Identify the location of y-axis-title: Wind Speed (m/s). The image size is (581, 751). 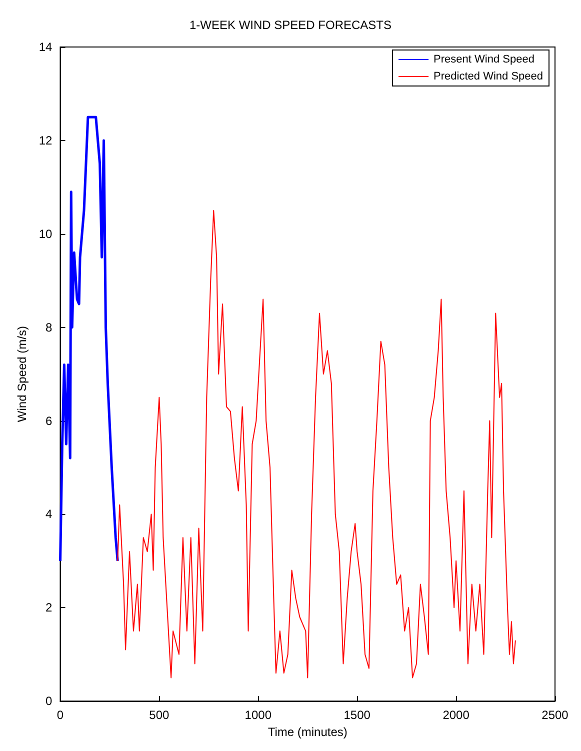
(22, 374).